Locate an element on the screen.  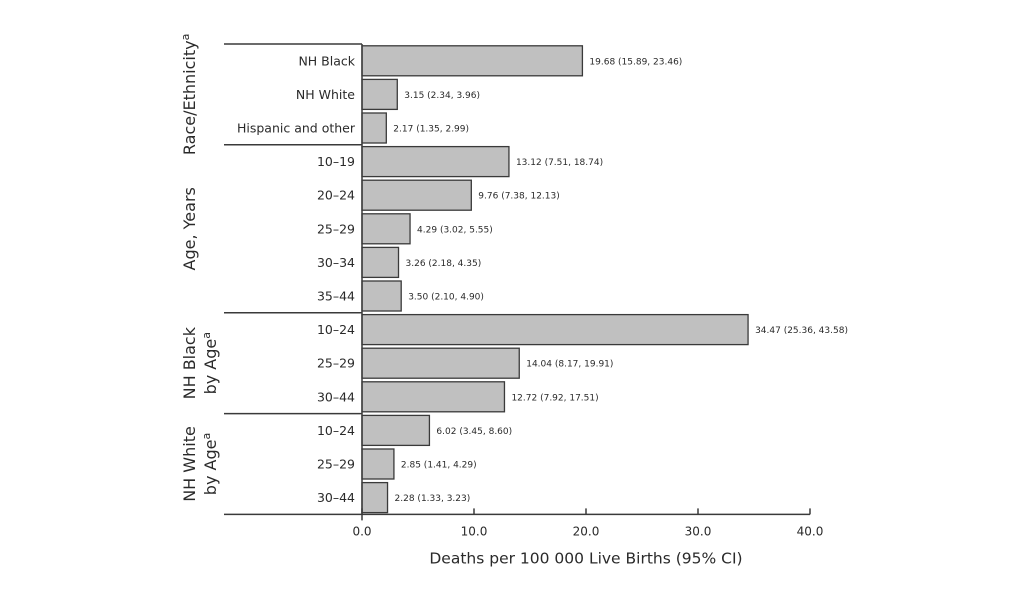
group-label-line: Age, Years is located at coordinates (189, 228).